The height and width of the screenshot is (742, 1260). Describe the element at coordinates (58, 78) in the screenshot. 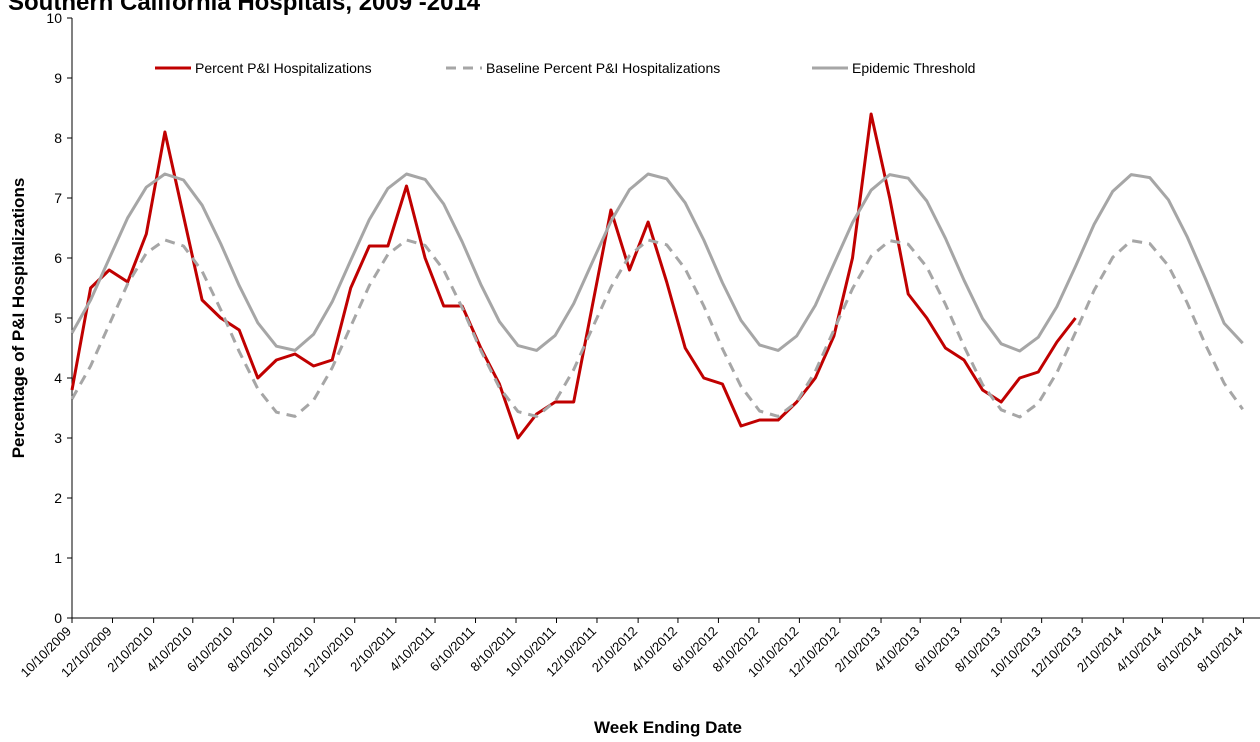

I see `y-tick-label: 9` at that location.